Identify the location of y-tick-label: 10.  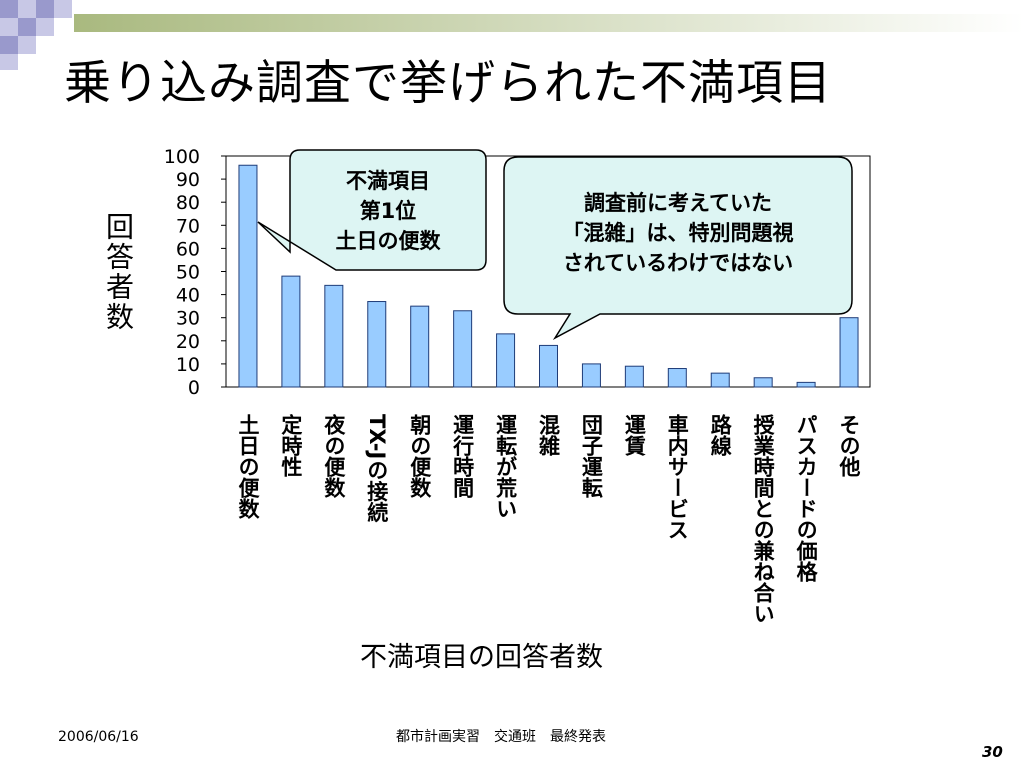
(188, 365).